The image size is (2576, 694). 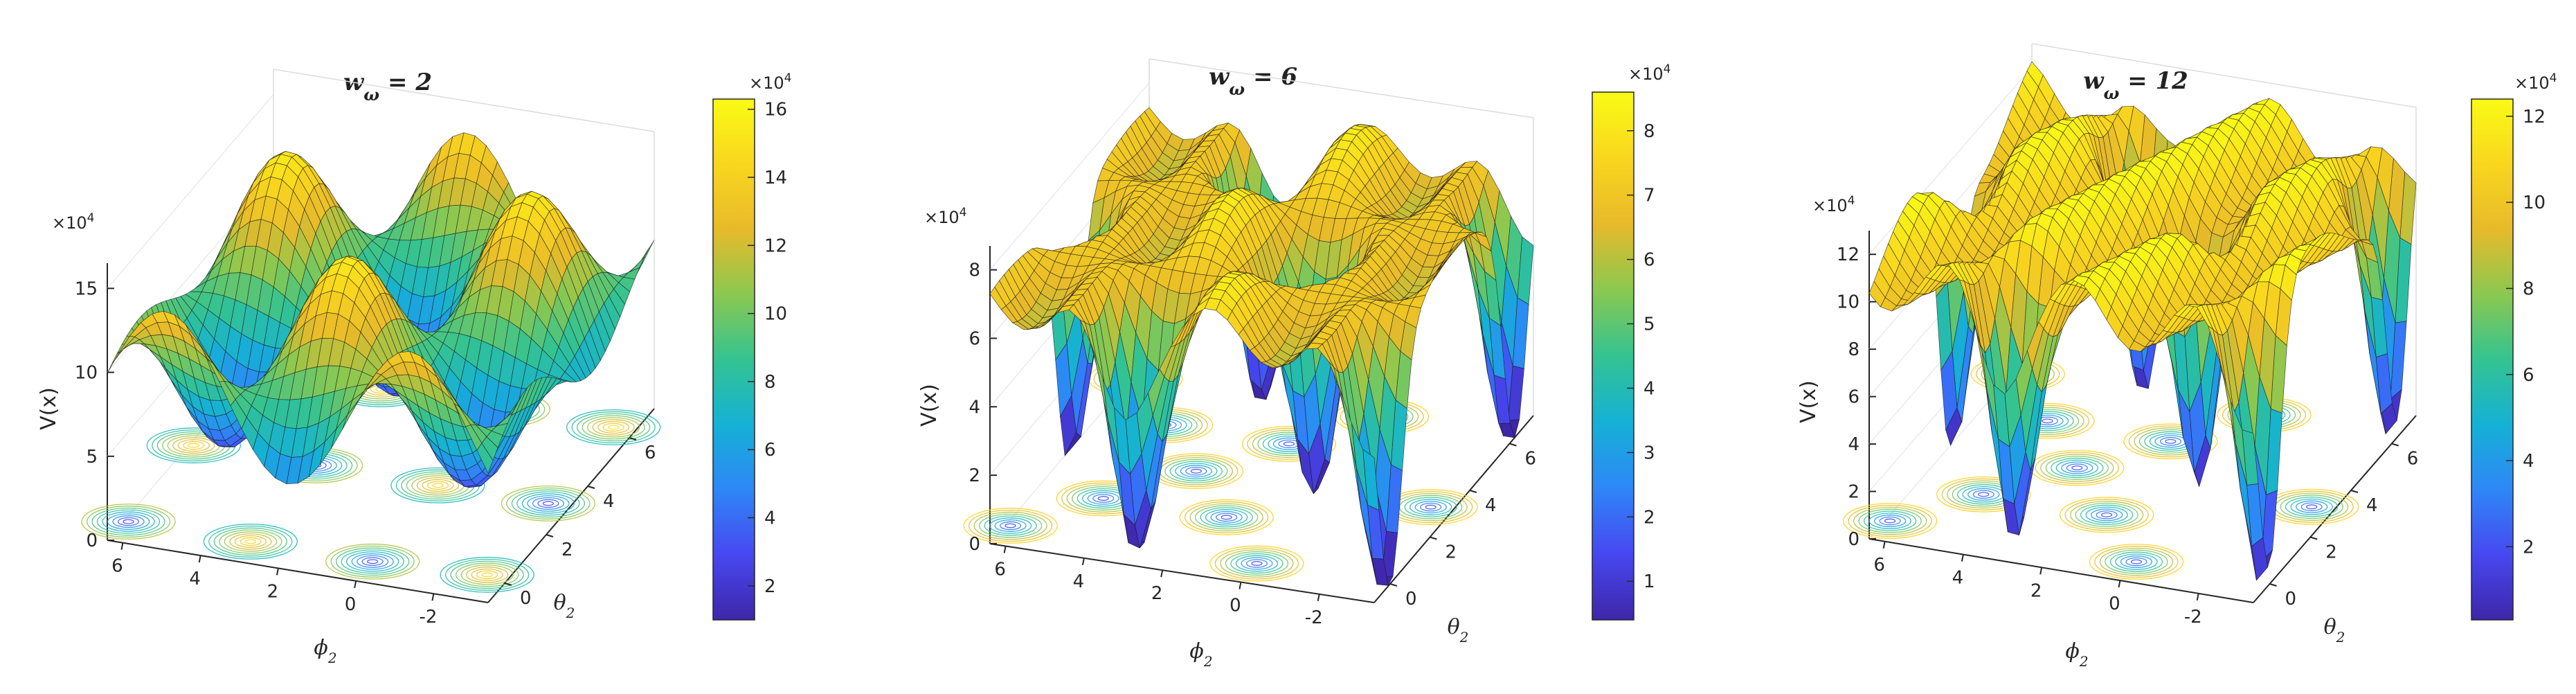 I want to click on panel-3-zlabel: V(x), so click(x=1809, y=401).